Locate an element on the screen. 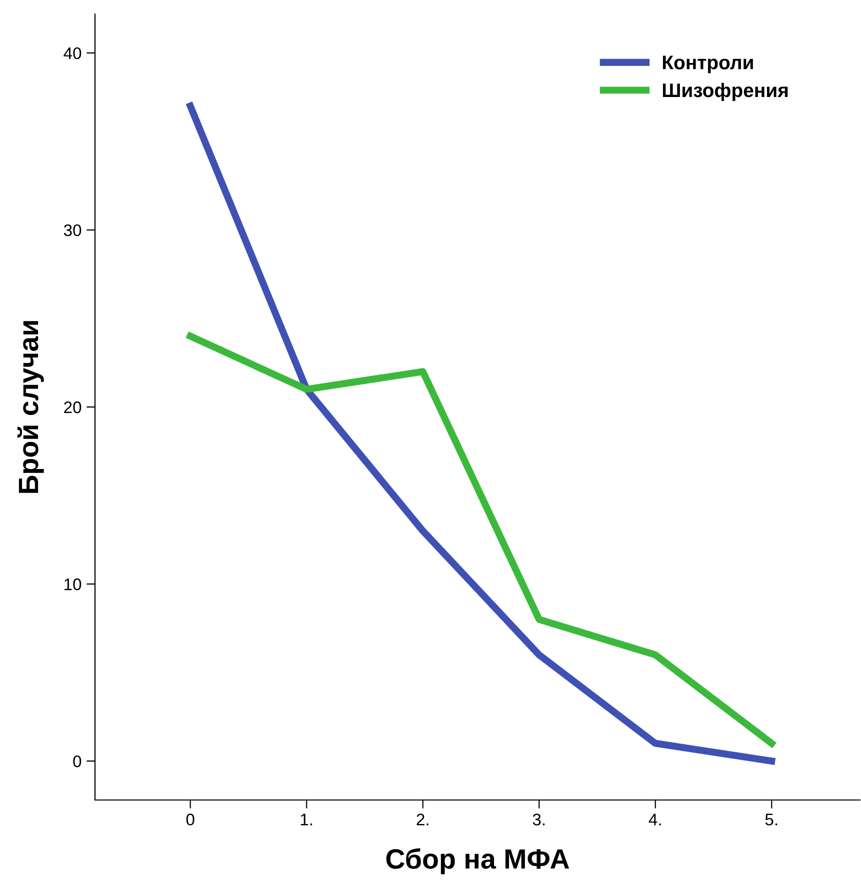 This screenshot has width=861, height=892. x-tick-label: 3. is located at coordinates (538, 820).